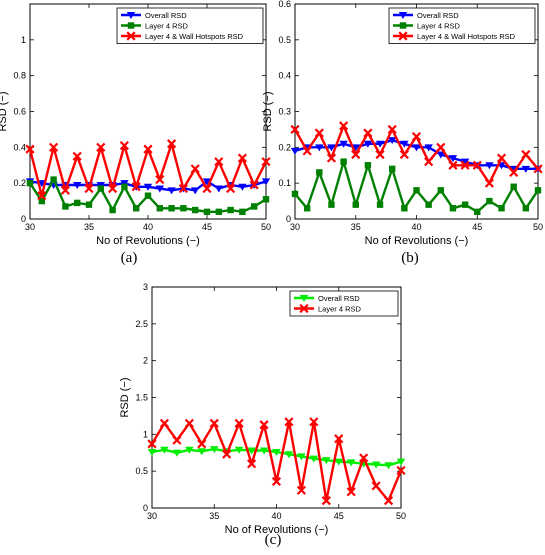 The width and height of the screenshot is (545, 555). Describe the element at coordinates (30, 227) in the screenshot. I see `x-tick-label: 30` at that location.